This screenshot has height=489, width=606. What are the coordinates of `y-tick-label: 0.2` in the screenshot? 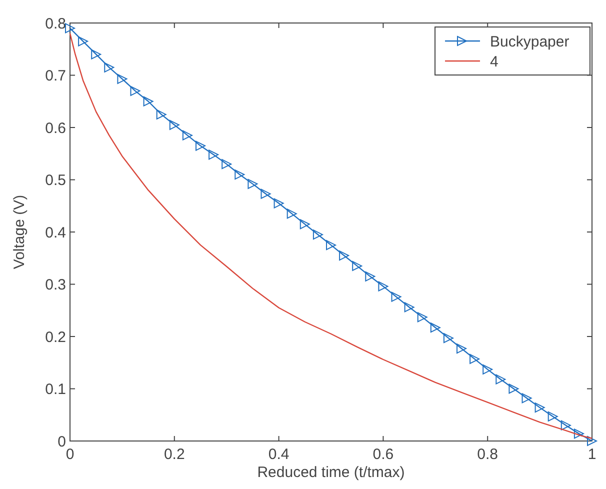 It's located at (55, 337).